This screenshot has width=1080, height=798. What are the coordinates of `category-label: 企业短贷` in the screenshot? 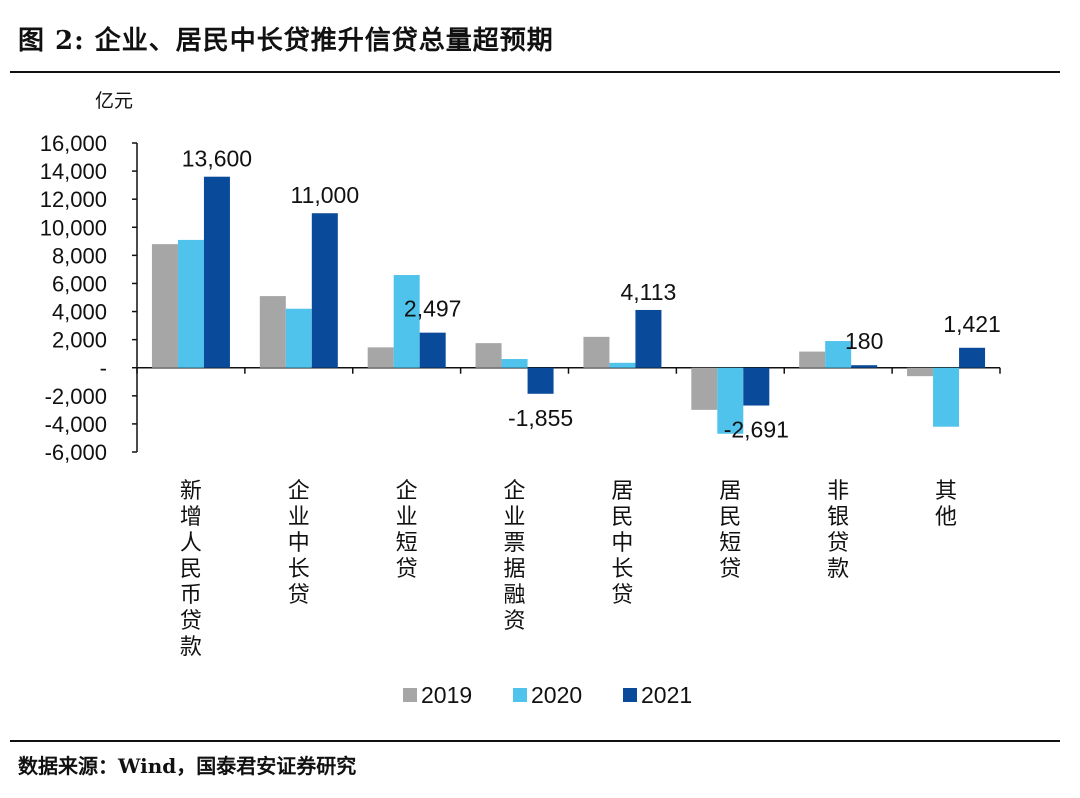 It's located at (407, 530).